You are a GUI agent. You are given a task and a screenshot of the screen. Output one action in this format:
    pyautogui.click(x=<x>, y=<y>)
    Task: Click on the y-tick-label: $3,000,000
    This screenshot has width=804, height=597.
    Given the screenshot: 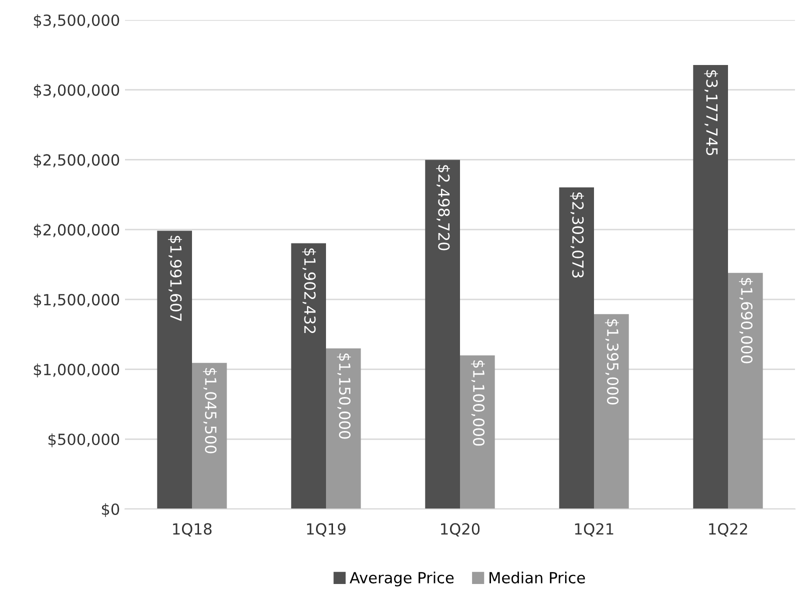 What is the action you would take?
    pyautogui.click(x=77, y=91)
    